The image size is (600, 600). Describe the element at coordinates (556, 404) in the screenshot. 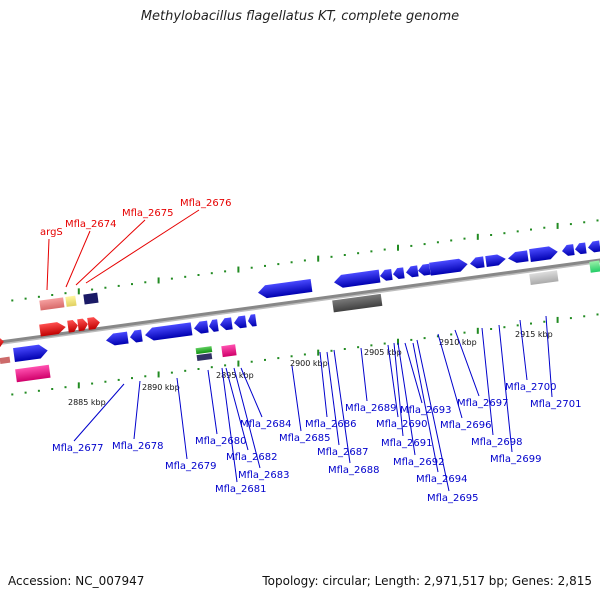

I see `gene-label: Mfla_2701` at that location.